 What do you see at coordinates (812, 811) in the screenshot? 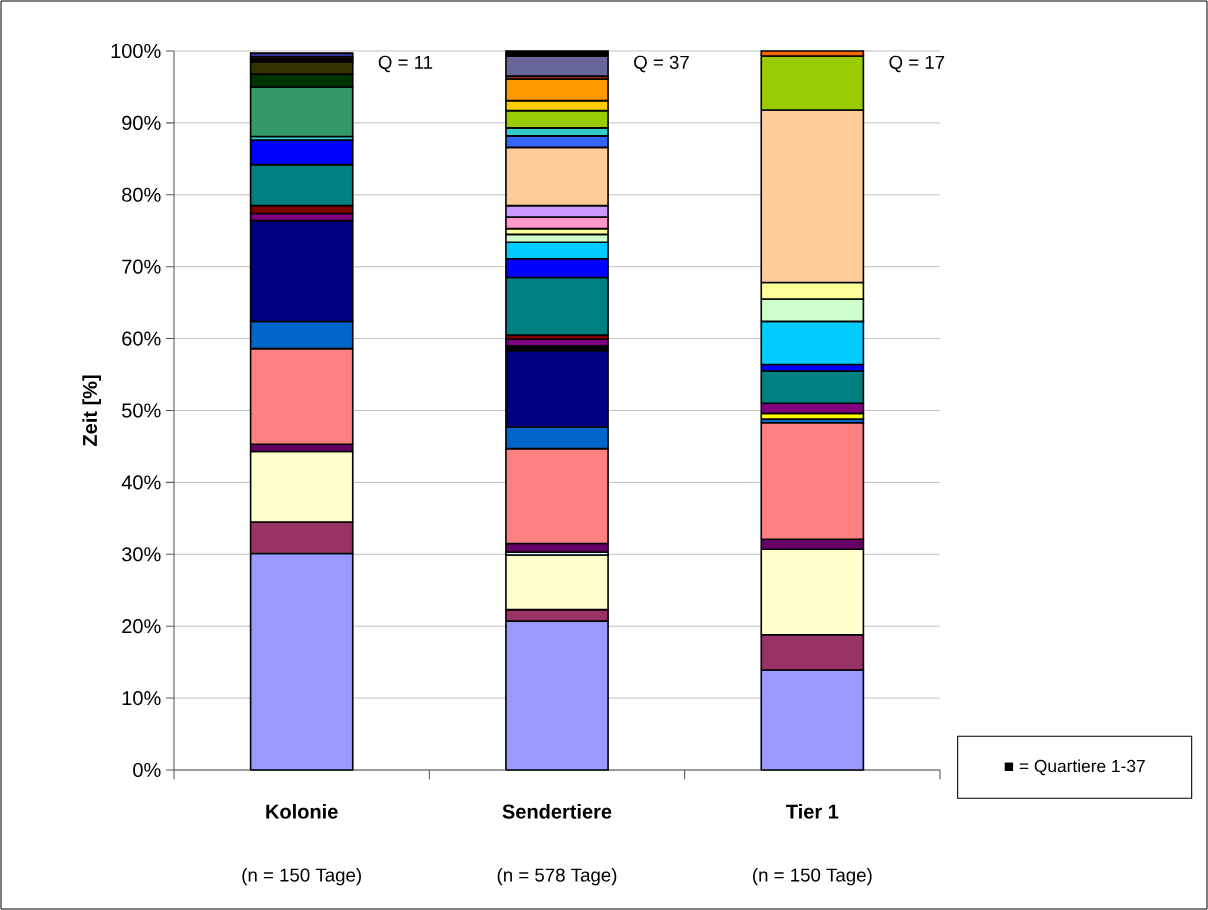
I see `x-tick-label: Tier 1` at bounding box center [812, 811].